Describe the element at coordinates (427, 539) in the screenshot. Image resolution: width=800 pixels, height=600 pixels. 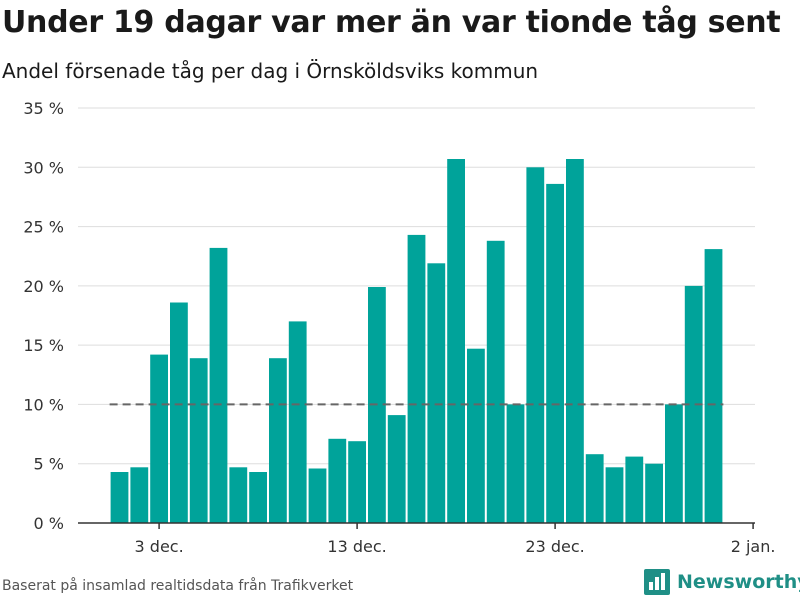
I see `x-axis: 3 dec. 13 dec. 23 dec. 2 jan.` at that location.